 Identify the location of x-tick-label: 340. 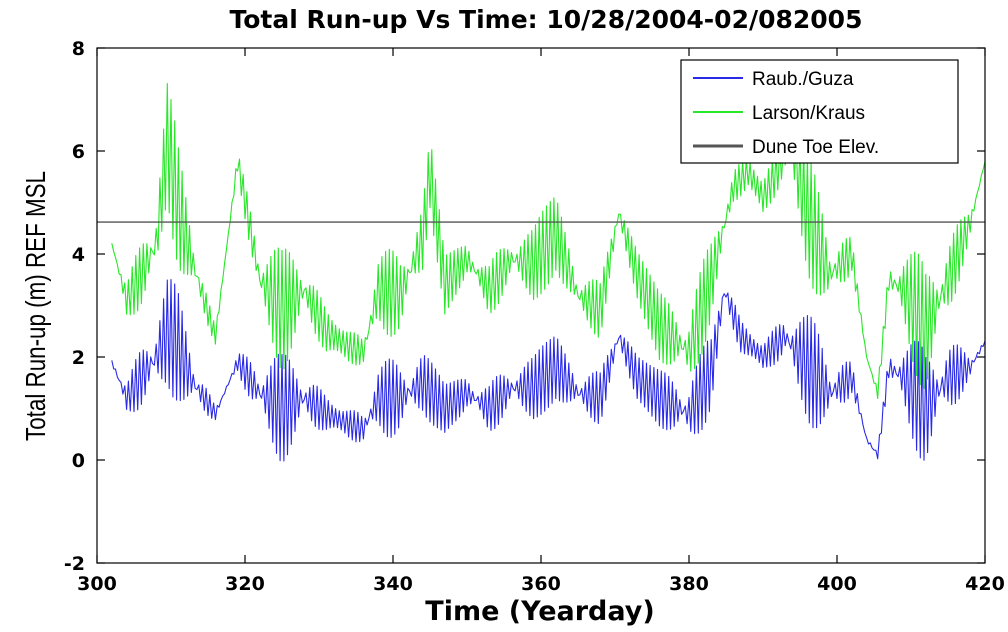
(393, 584).